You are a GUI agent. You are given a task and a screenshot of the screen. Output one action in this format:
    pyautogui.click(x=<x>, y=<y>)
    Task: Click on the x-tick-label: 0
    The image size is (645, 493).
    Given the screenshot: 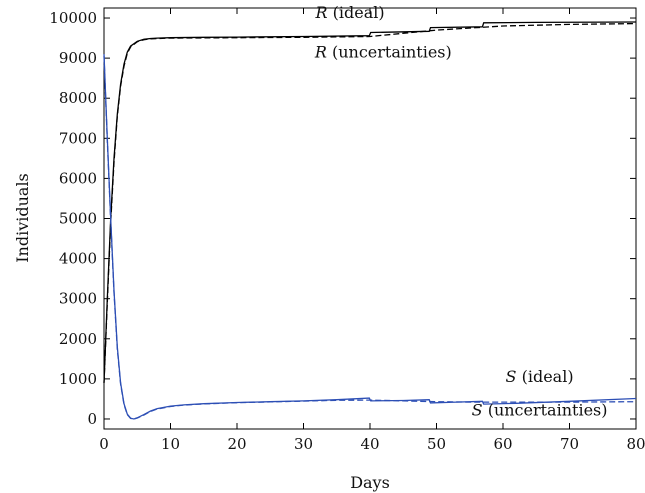 What is the action you would take?
    pyautogui.click(x=104, y=444)
    